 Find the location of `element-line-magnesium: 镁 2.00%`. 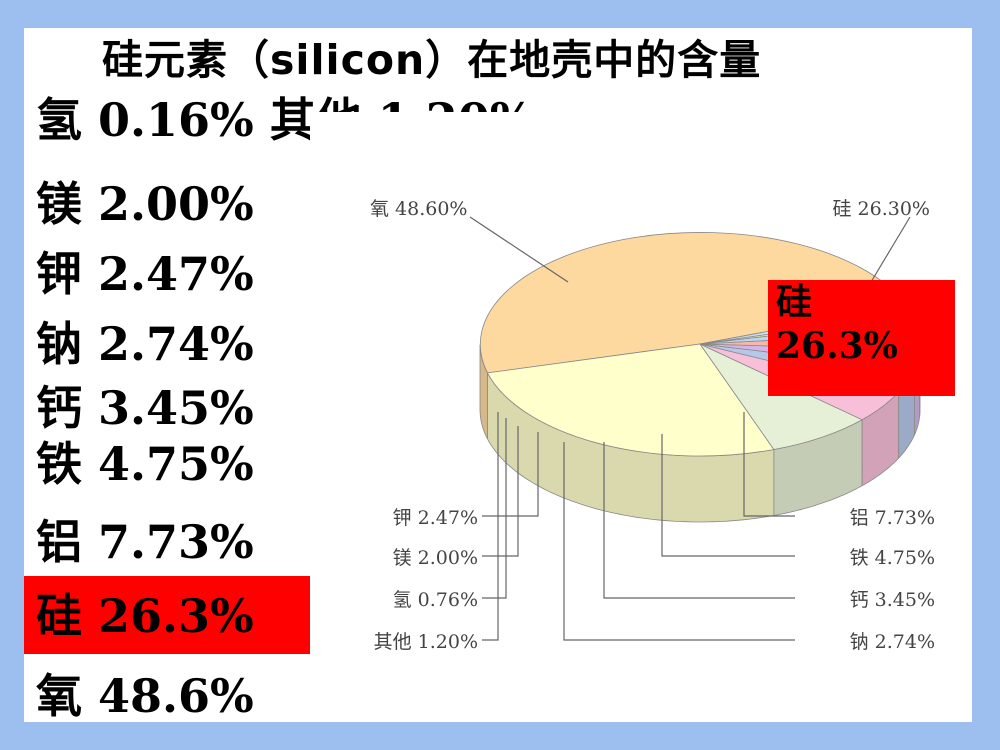

element-line-magnesium: 镁 2.00% is located at coordinates (145, 204).